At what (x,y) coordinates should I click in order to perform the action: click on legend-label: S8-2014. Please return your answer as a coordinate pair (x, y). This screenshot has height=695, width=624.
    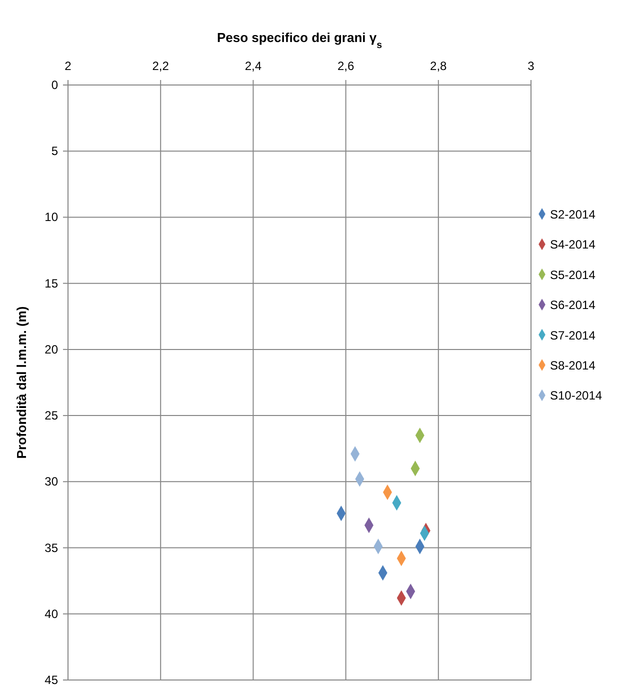
    Looking at the image, I should click on (573, 365).